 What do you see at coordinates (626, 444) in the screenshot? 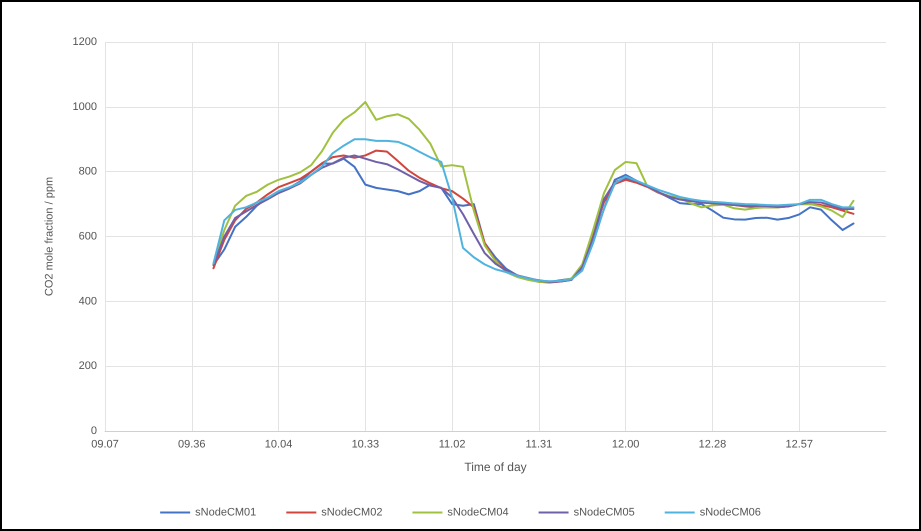
I see `x-tick-label: 12.00` at bounding box center [626, 444].